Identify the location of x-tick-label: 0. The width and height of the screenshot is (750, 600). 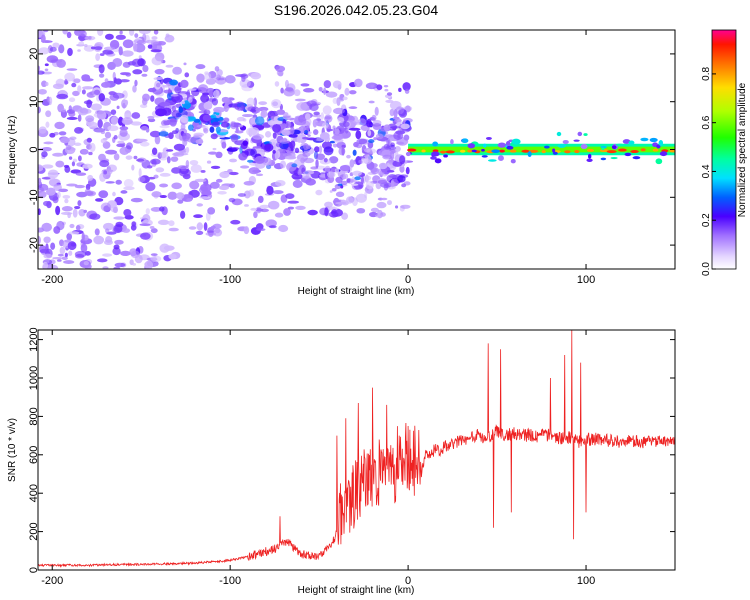
(408, 280).